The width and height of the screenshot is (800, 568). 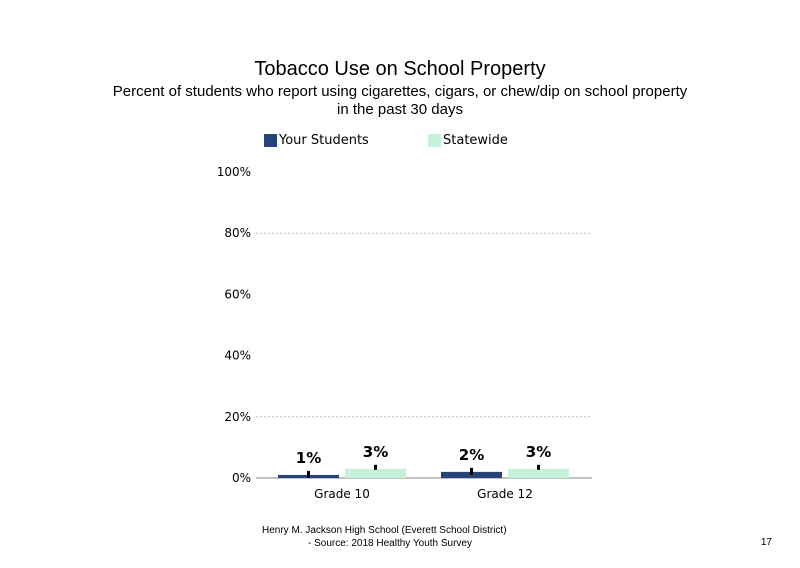 I want to click on data-label: 1%, so click(x=308, y=458).